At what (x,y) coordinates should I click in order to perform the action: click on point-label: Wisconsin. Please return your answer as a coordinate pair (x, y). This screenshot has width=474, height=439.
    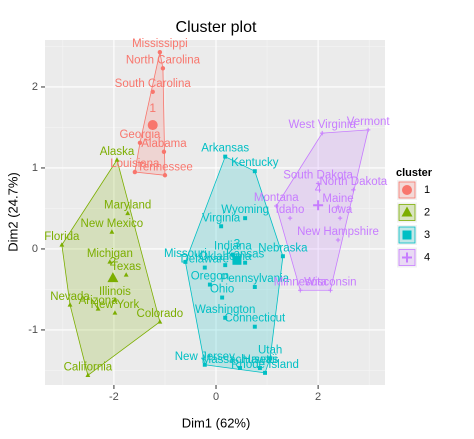
    Looking at the image, I should click on (330, 282).